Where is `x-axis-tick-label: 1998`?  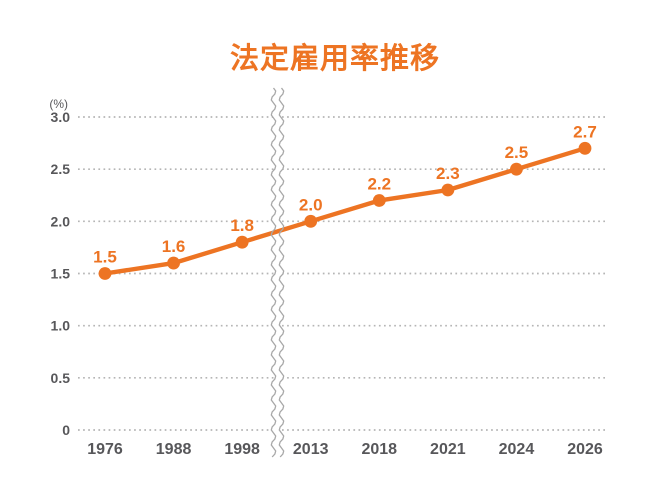 x-axis-tick-label: 1998 is located at coordinates (242, 449).